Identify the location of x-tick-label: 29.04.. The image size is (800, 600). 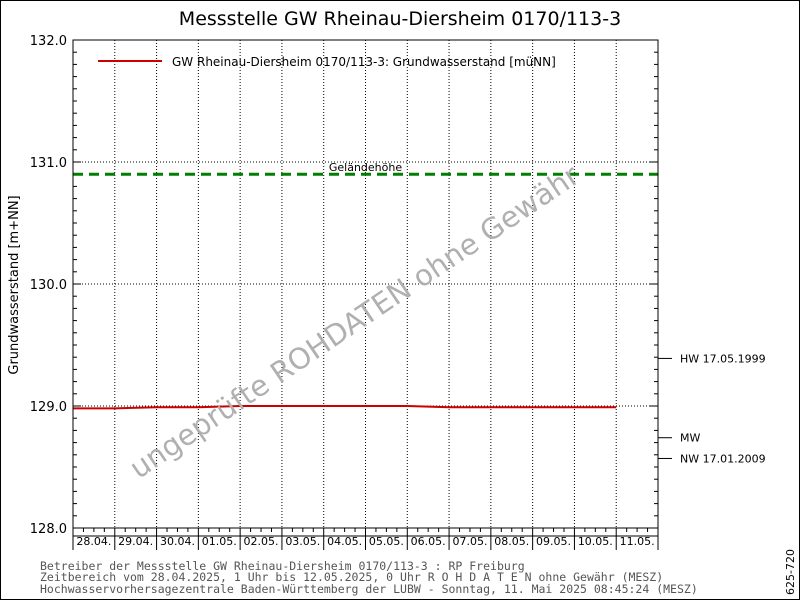
(135, 541).